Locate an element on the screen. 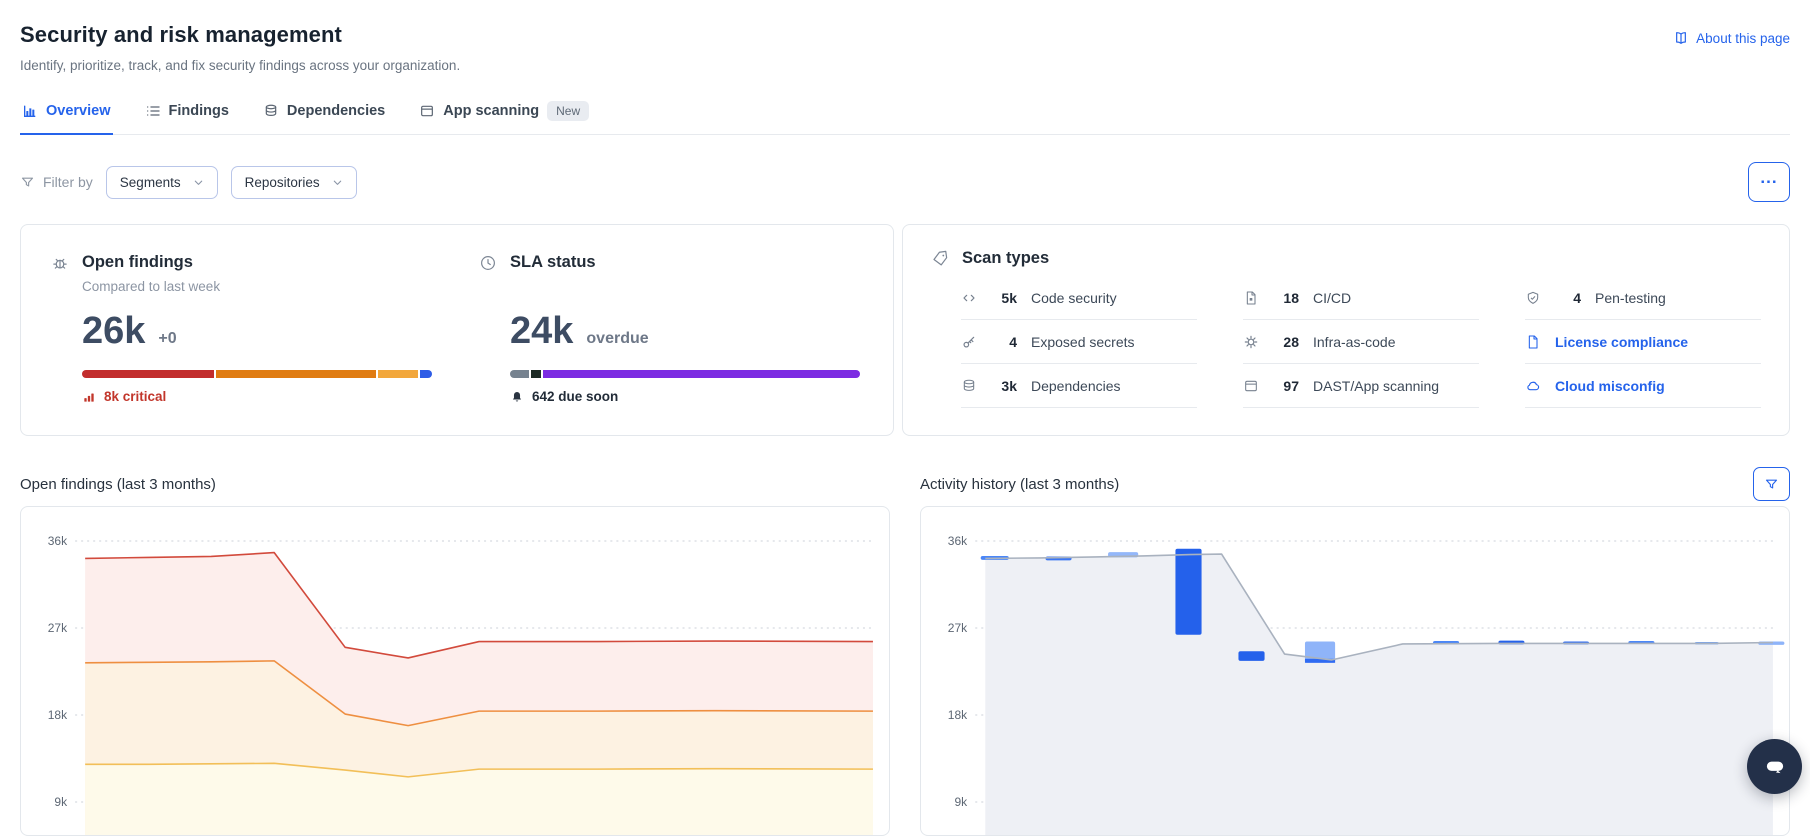 The image size is (1810, 836). activity-chart-filter-button is located at coordinates (1771, 484).